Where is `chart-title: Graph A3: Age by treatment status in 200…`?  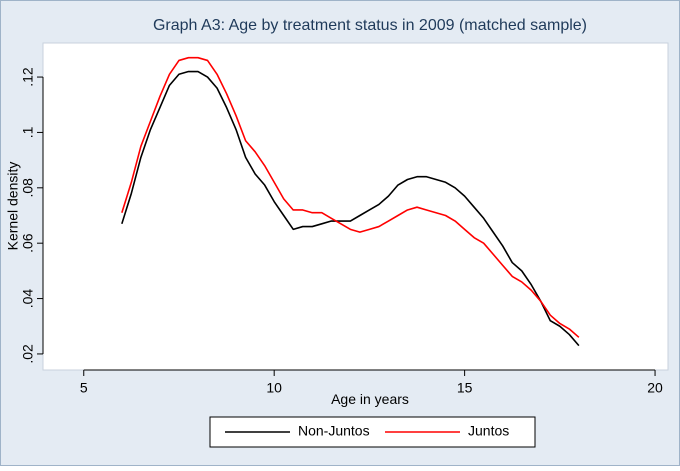 chart-title: Graph A3: Age by treatment status in 200… is located at coordinates (370, 25).